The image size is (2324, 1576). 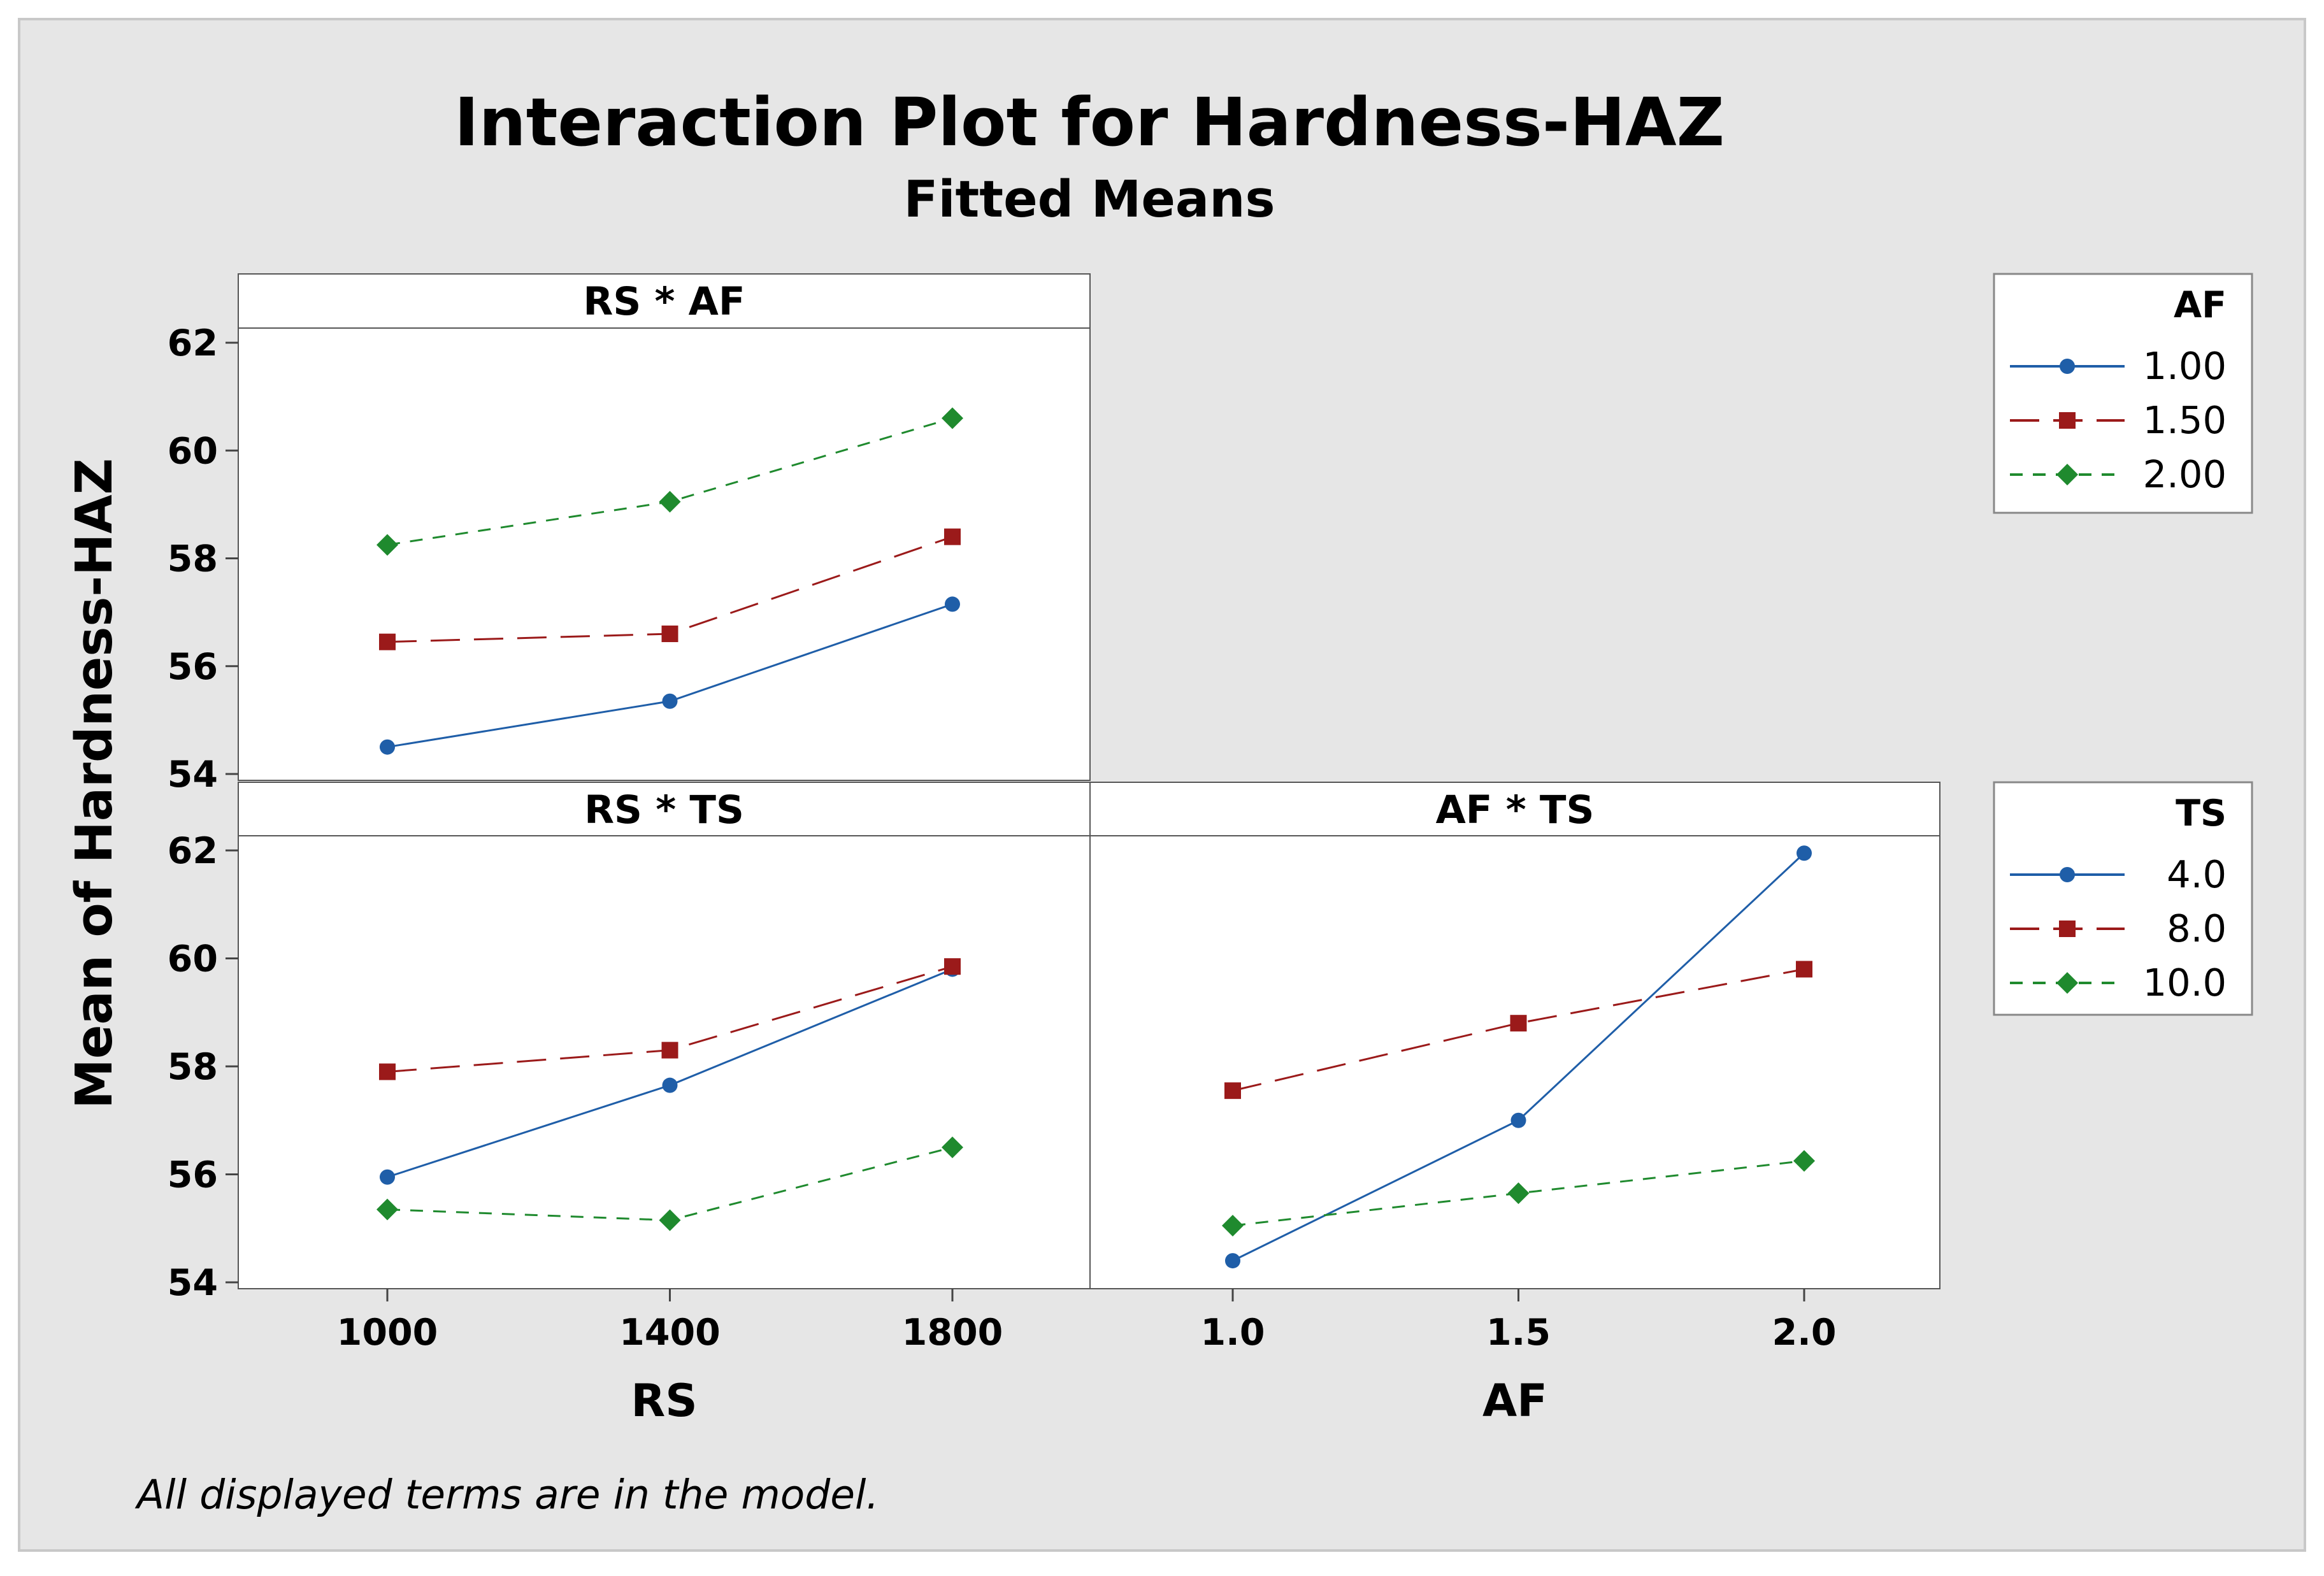 I want to click on x-tick-label: 1800, so click(x=953, y=1333).